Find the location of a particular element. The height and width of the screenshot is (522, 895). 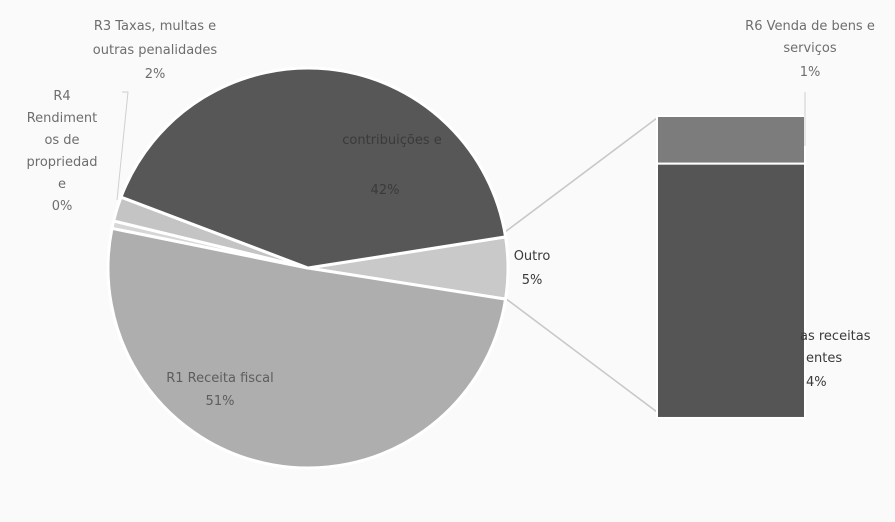

label-r4-line3: os de is located at coordinates (61, 140).